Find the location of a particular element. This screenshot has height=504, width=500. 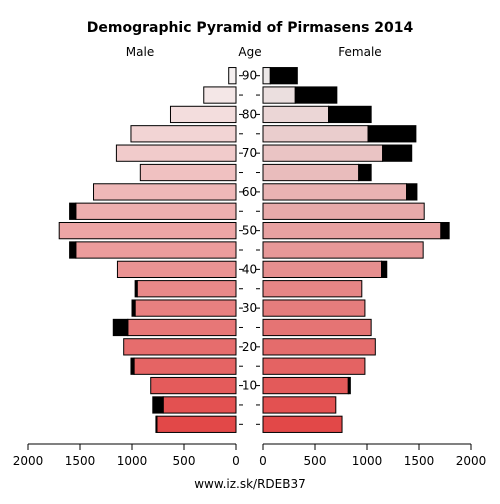

age-tick-label: 20 is located at coordinates (249, 347).